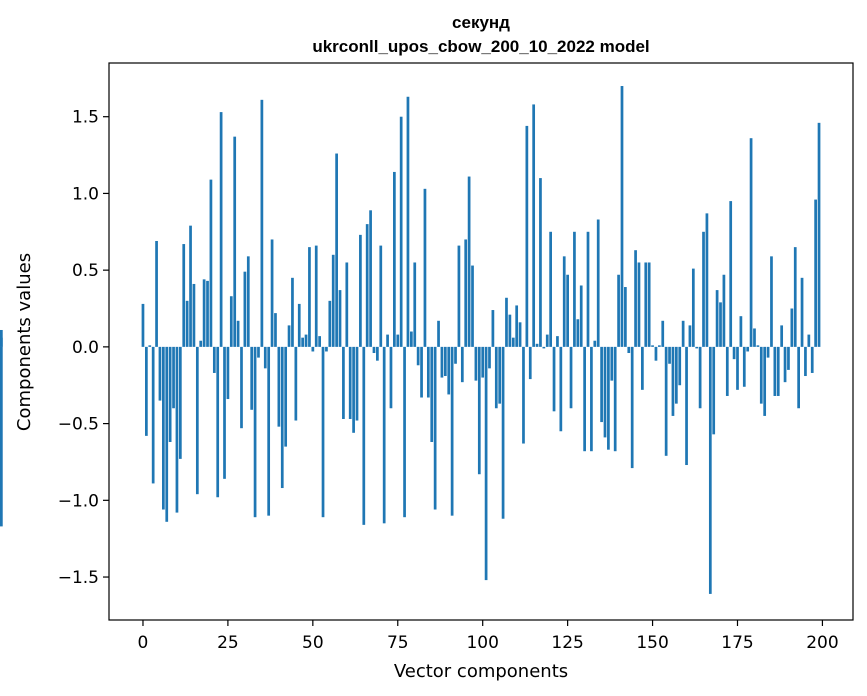 This screenshot has height=696, width=867. Describe the element at coordinates (482, 643) in the screenshot. I see `x-tick-label: 100` at that location.